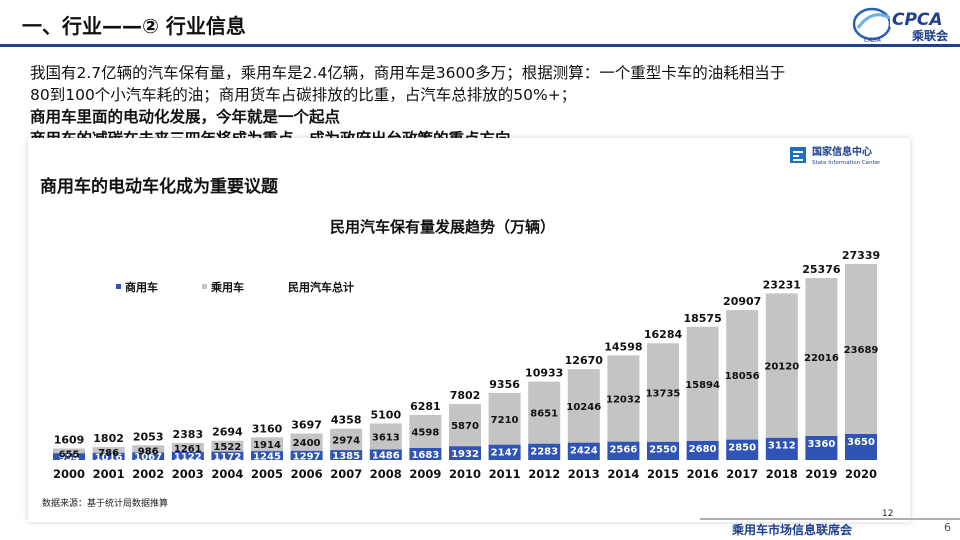  What do you see at coordinates (861, 442) in the screenshot?
I see `label-commercial: 3650` at bounding box center [861, 442].